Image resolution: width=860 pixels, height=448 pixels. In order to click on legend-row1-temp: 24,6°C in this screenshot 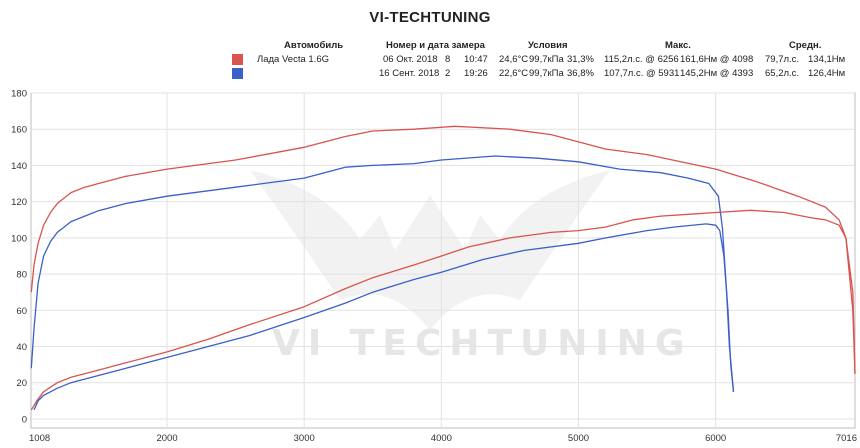, I will do `click(514, 59)`.